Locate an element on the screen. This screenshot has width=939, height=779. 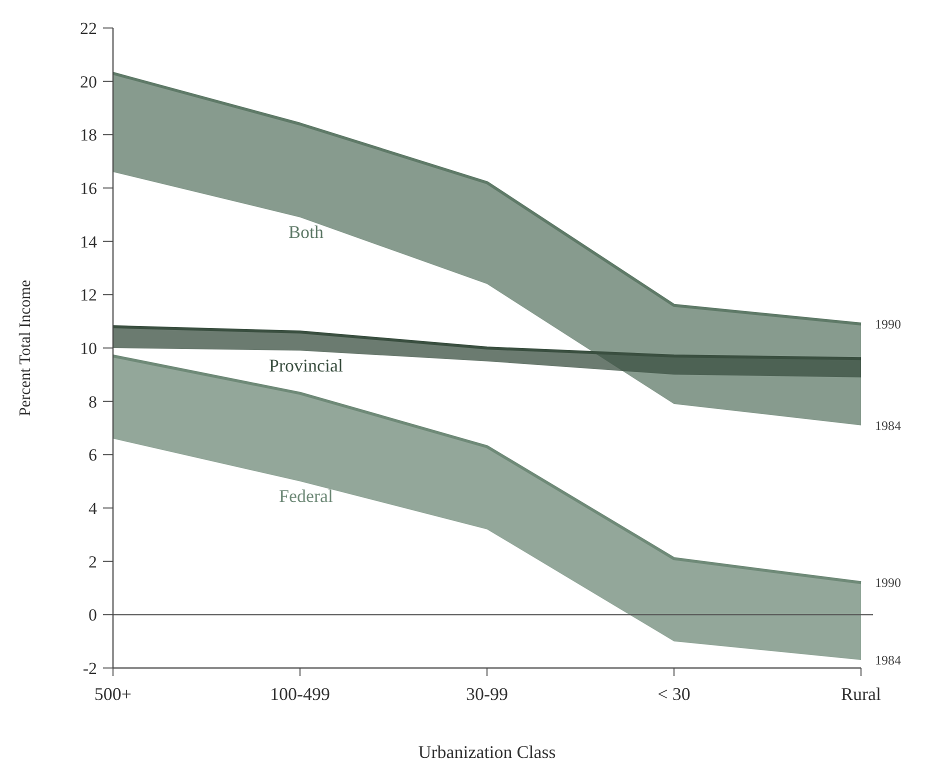
text: Federal is located at coordinates (306, 496).